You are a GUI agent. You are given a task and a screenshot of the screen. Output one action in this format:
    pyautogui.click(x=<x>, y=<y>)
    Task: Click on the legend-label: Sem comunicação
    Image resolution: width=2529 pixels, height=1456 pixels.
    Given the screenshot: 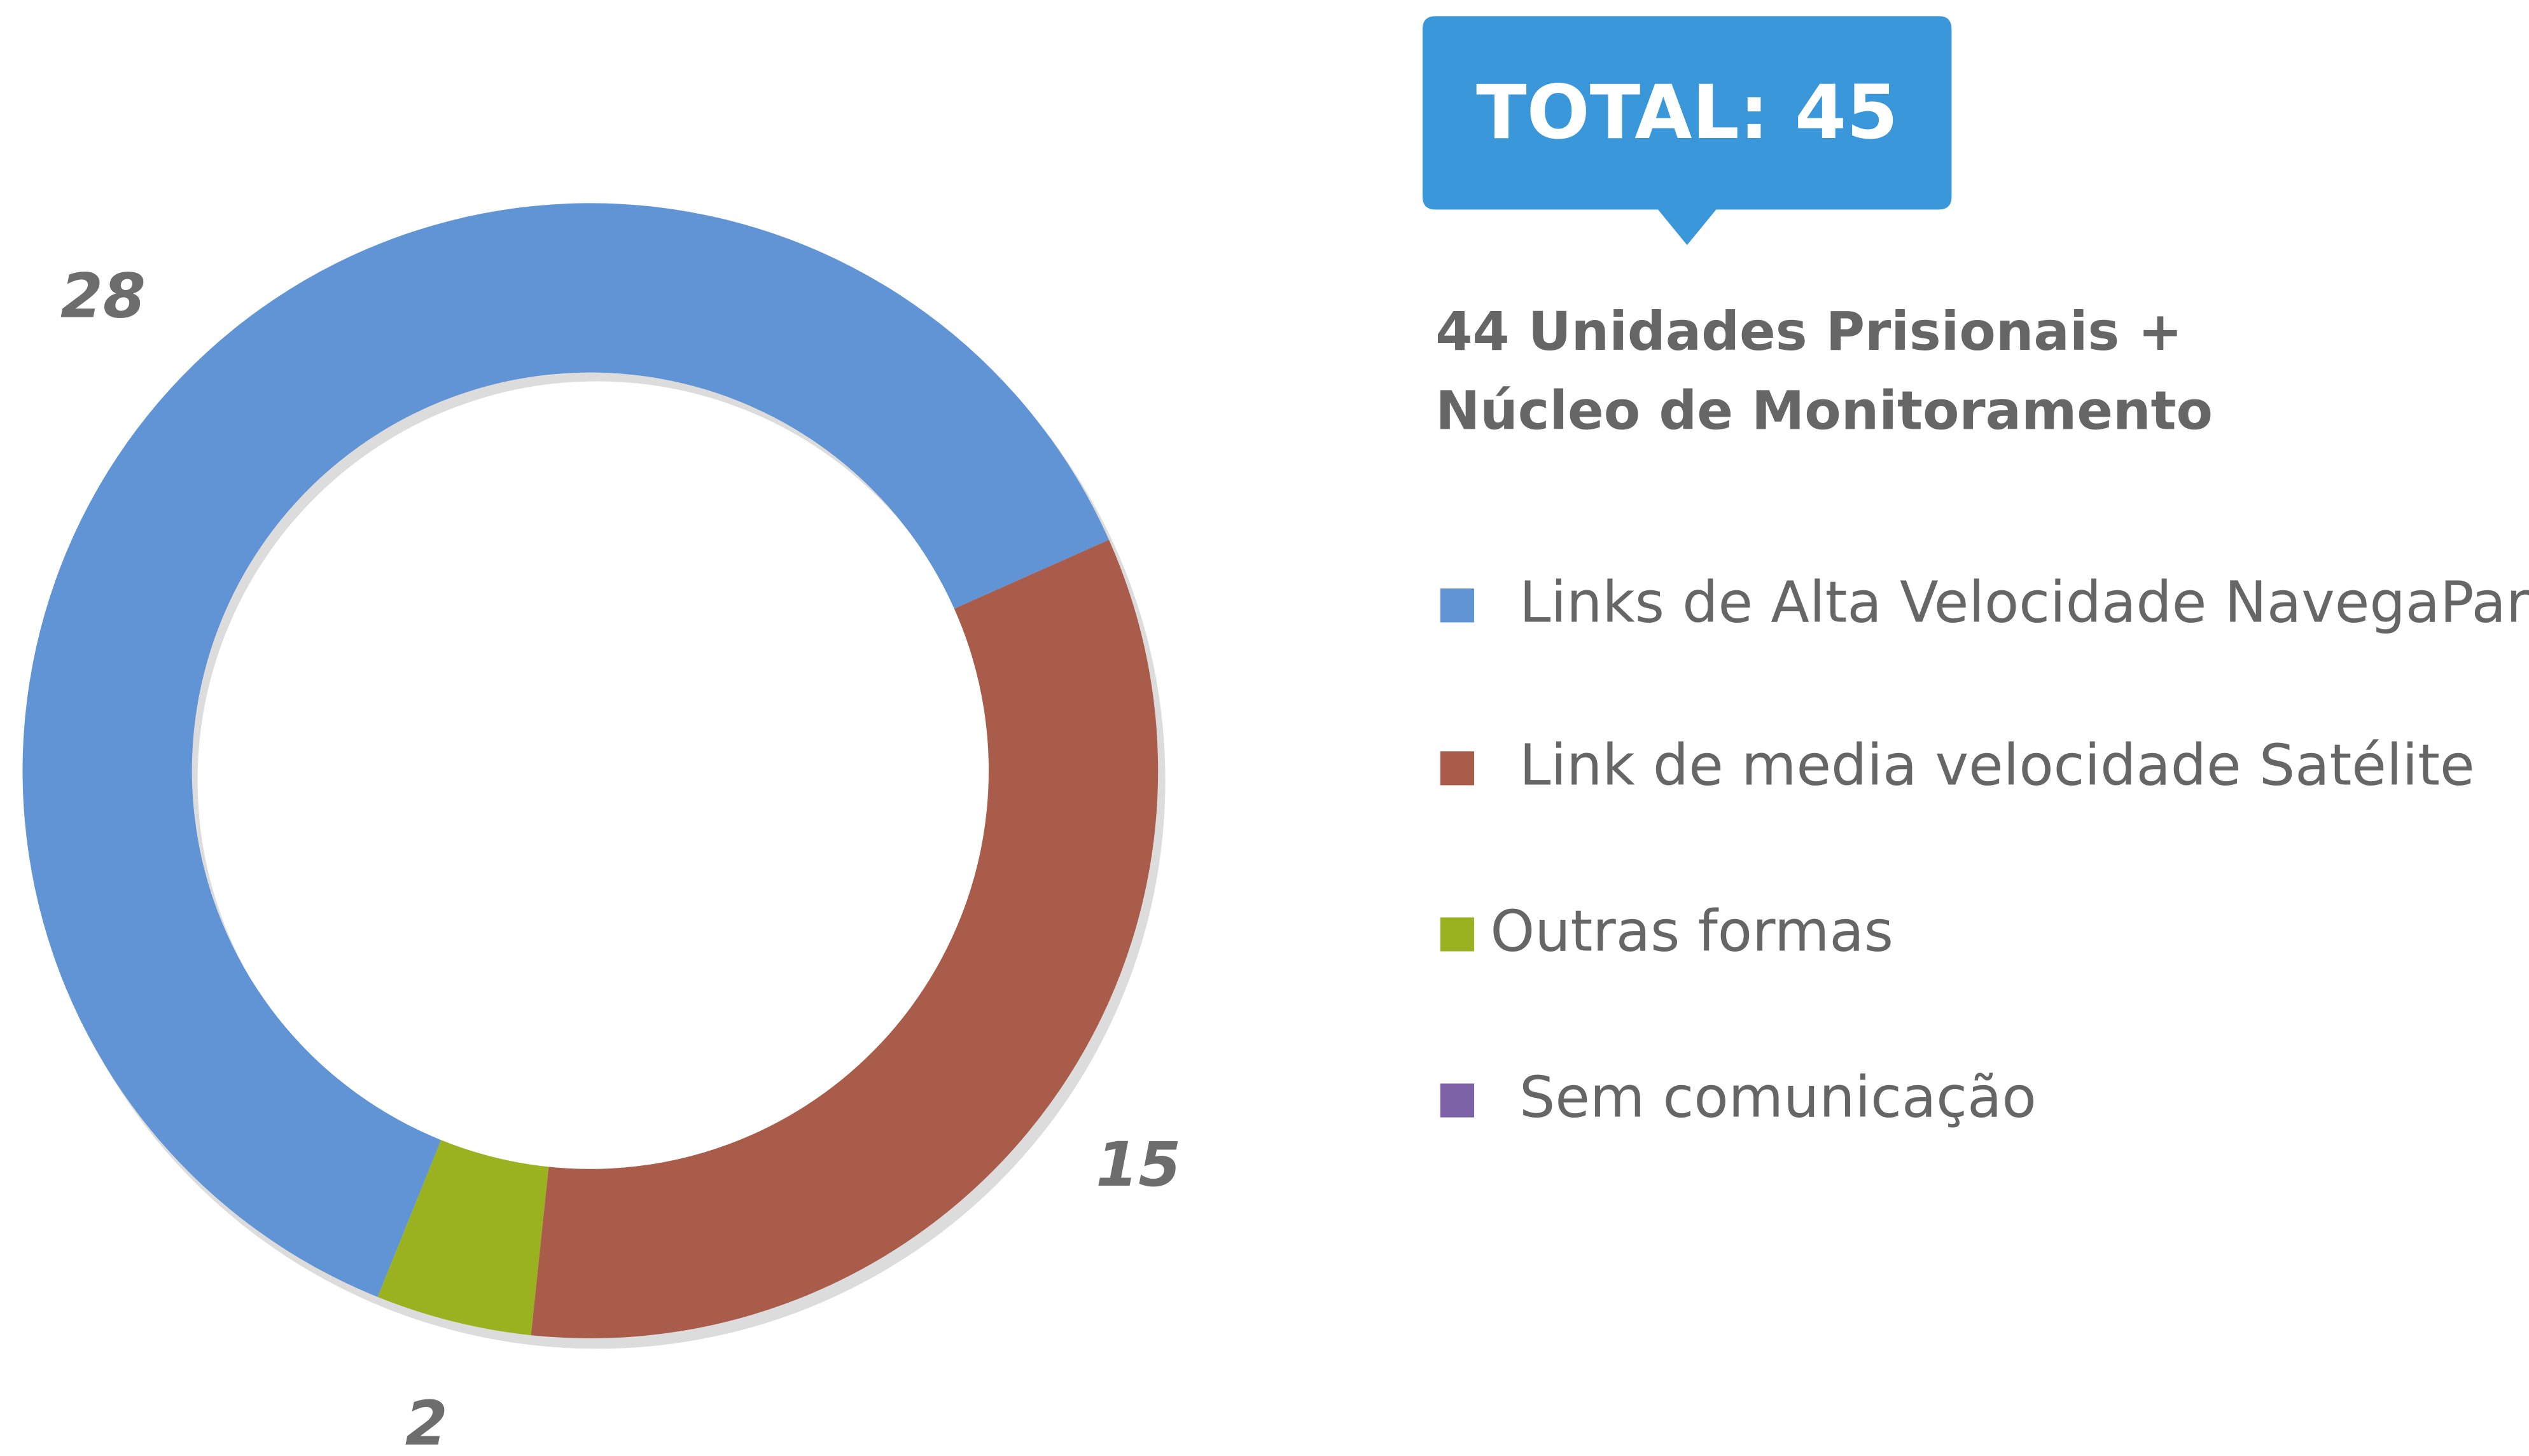 What is the action you would take?
    pyautogui.click(x=1778, y=1097)
    